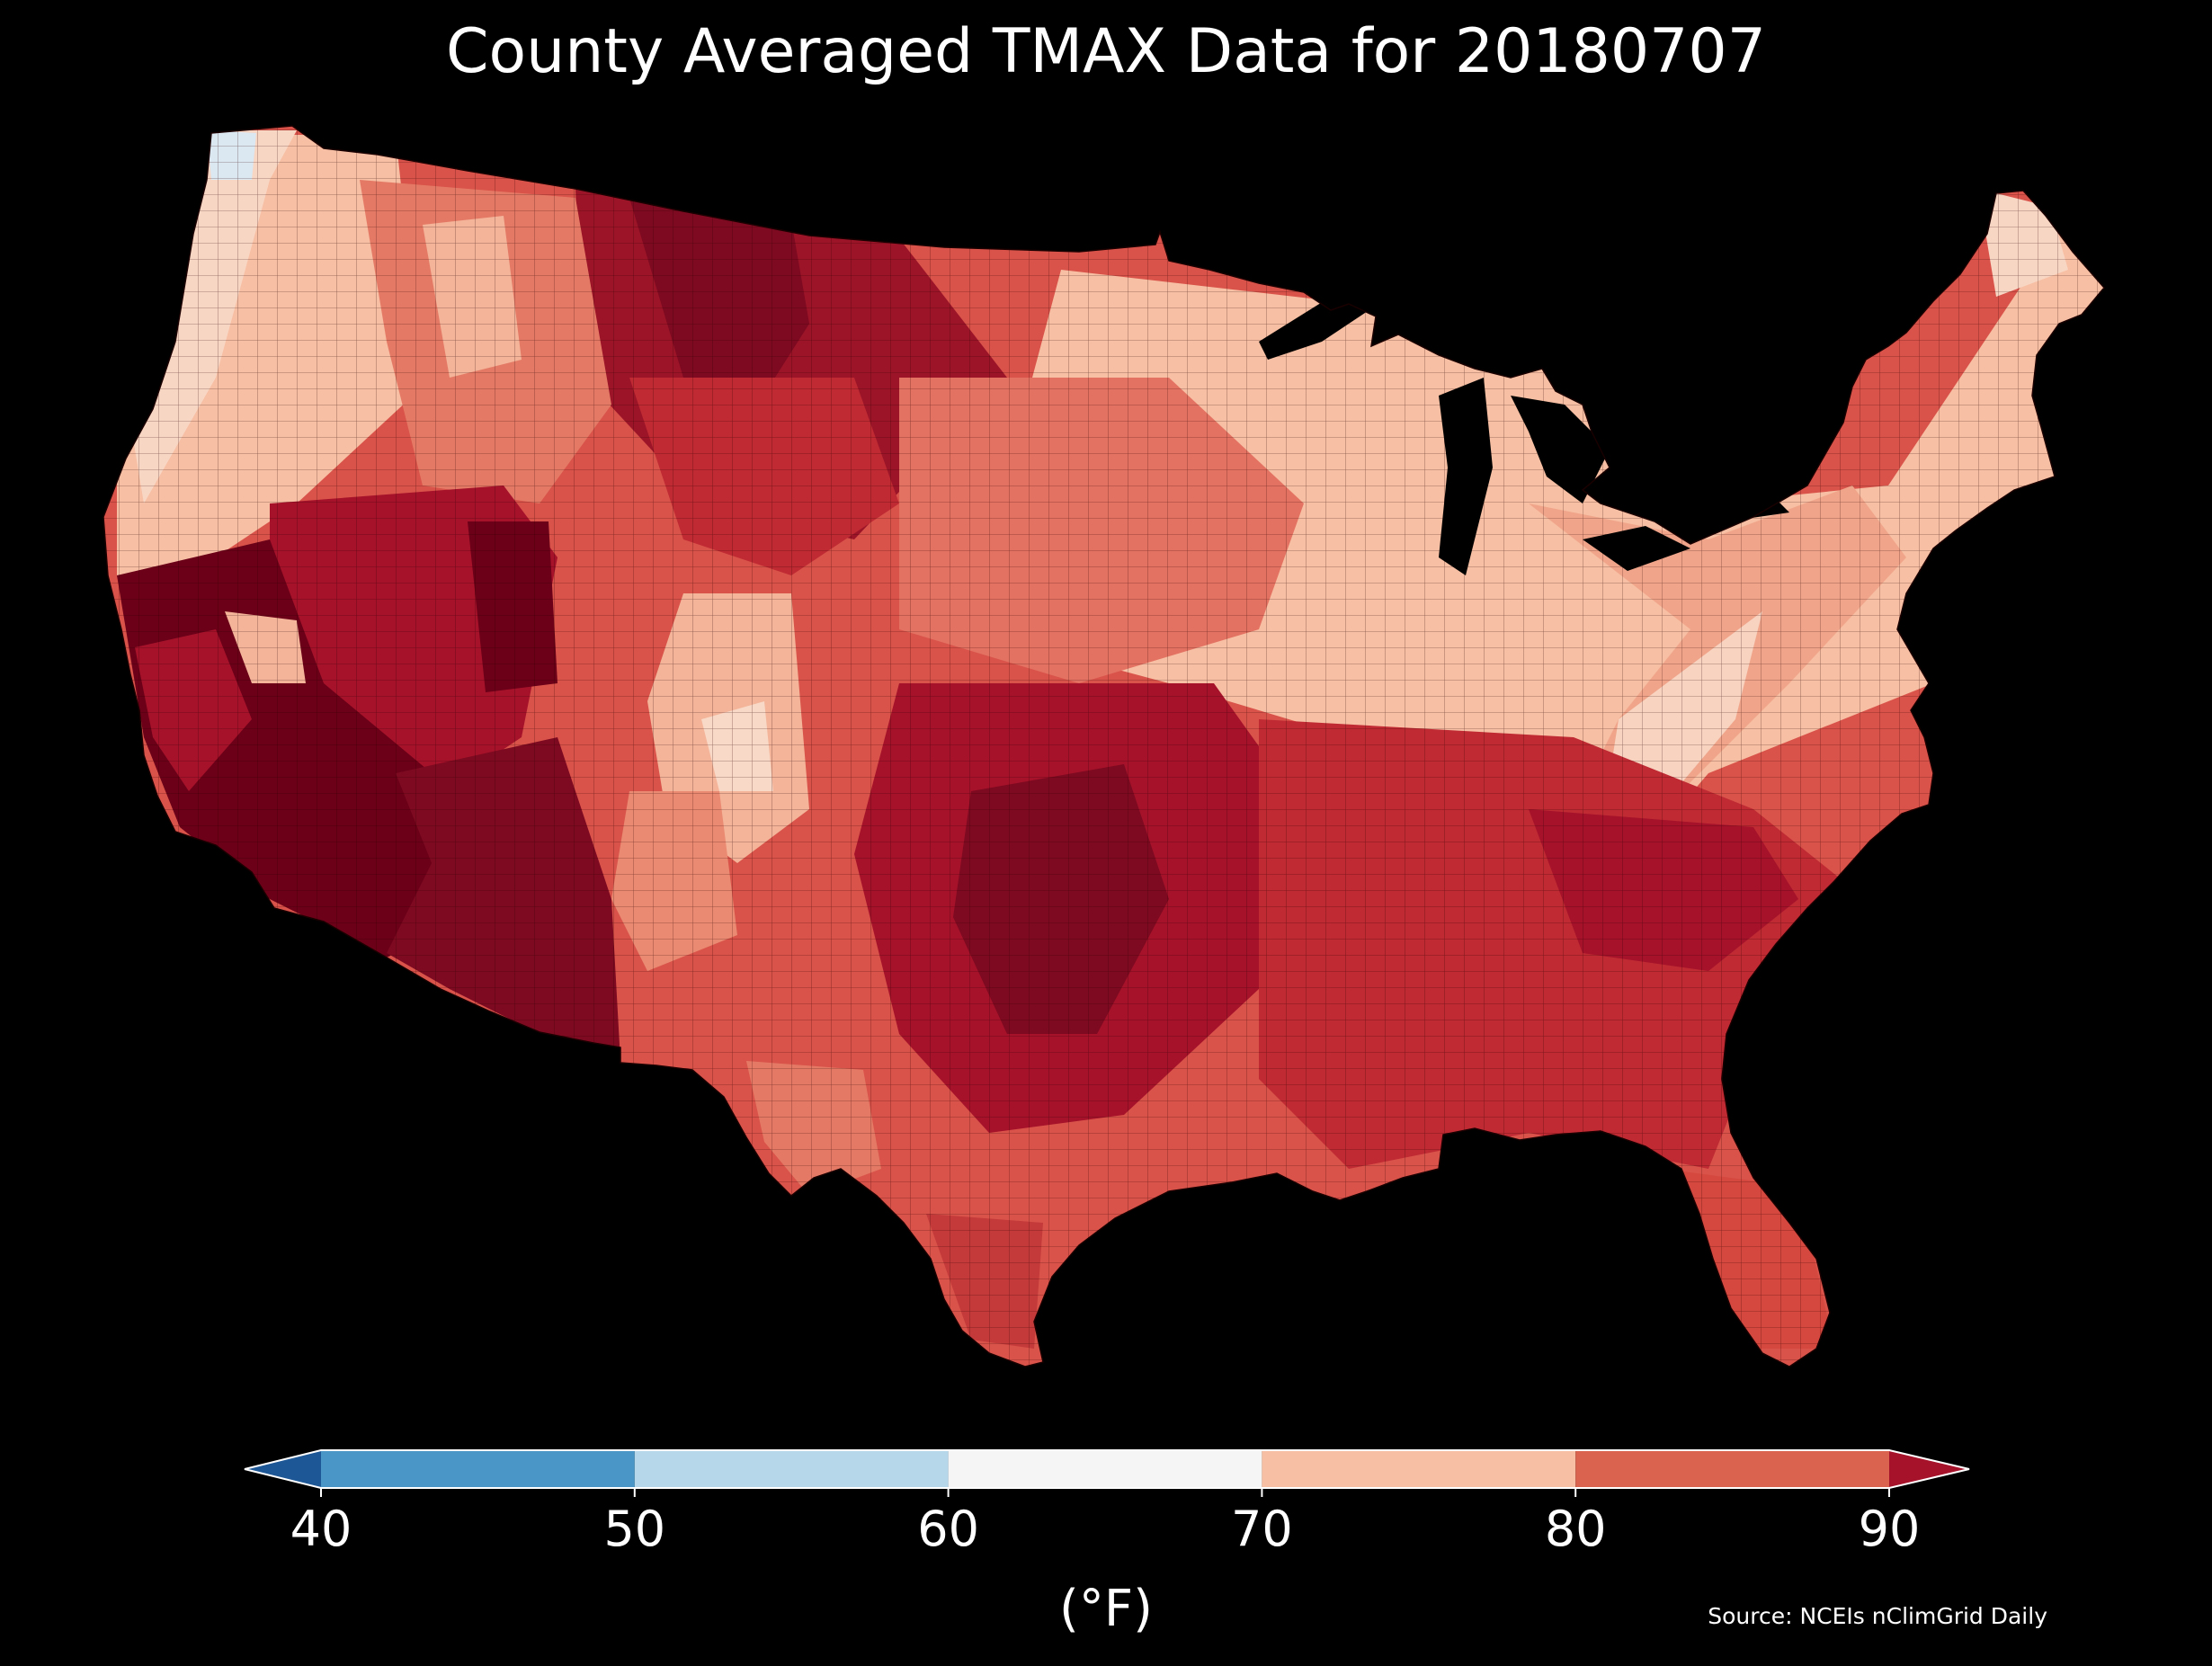 The width and height of the screenshot is (2212, 1666). Describe the element at coordinates (1560, 450) in the screenshot. I see `lake-huron` at that location.